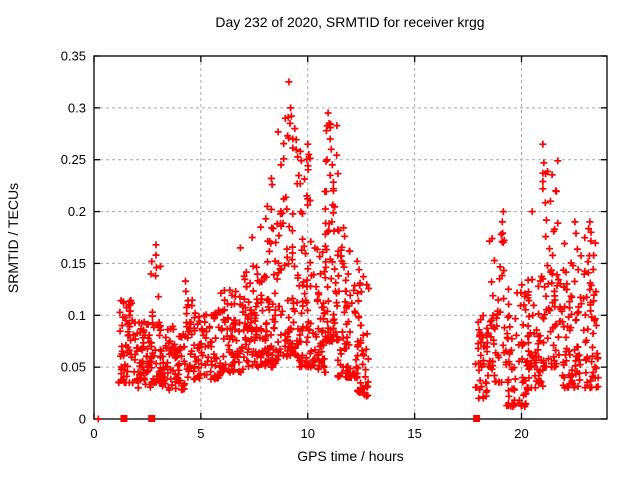  I want to click on y-tick-label: 0.25, so click(73, 159).